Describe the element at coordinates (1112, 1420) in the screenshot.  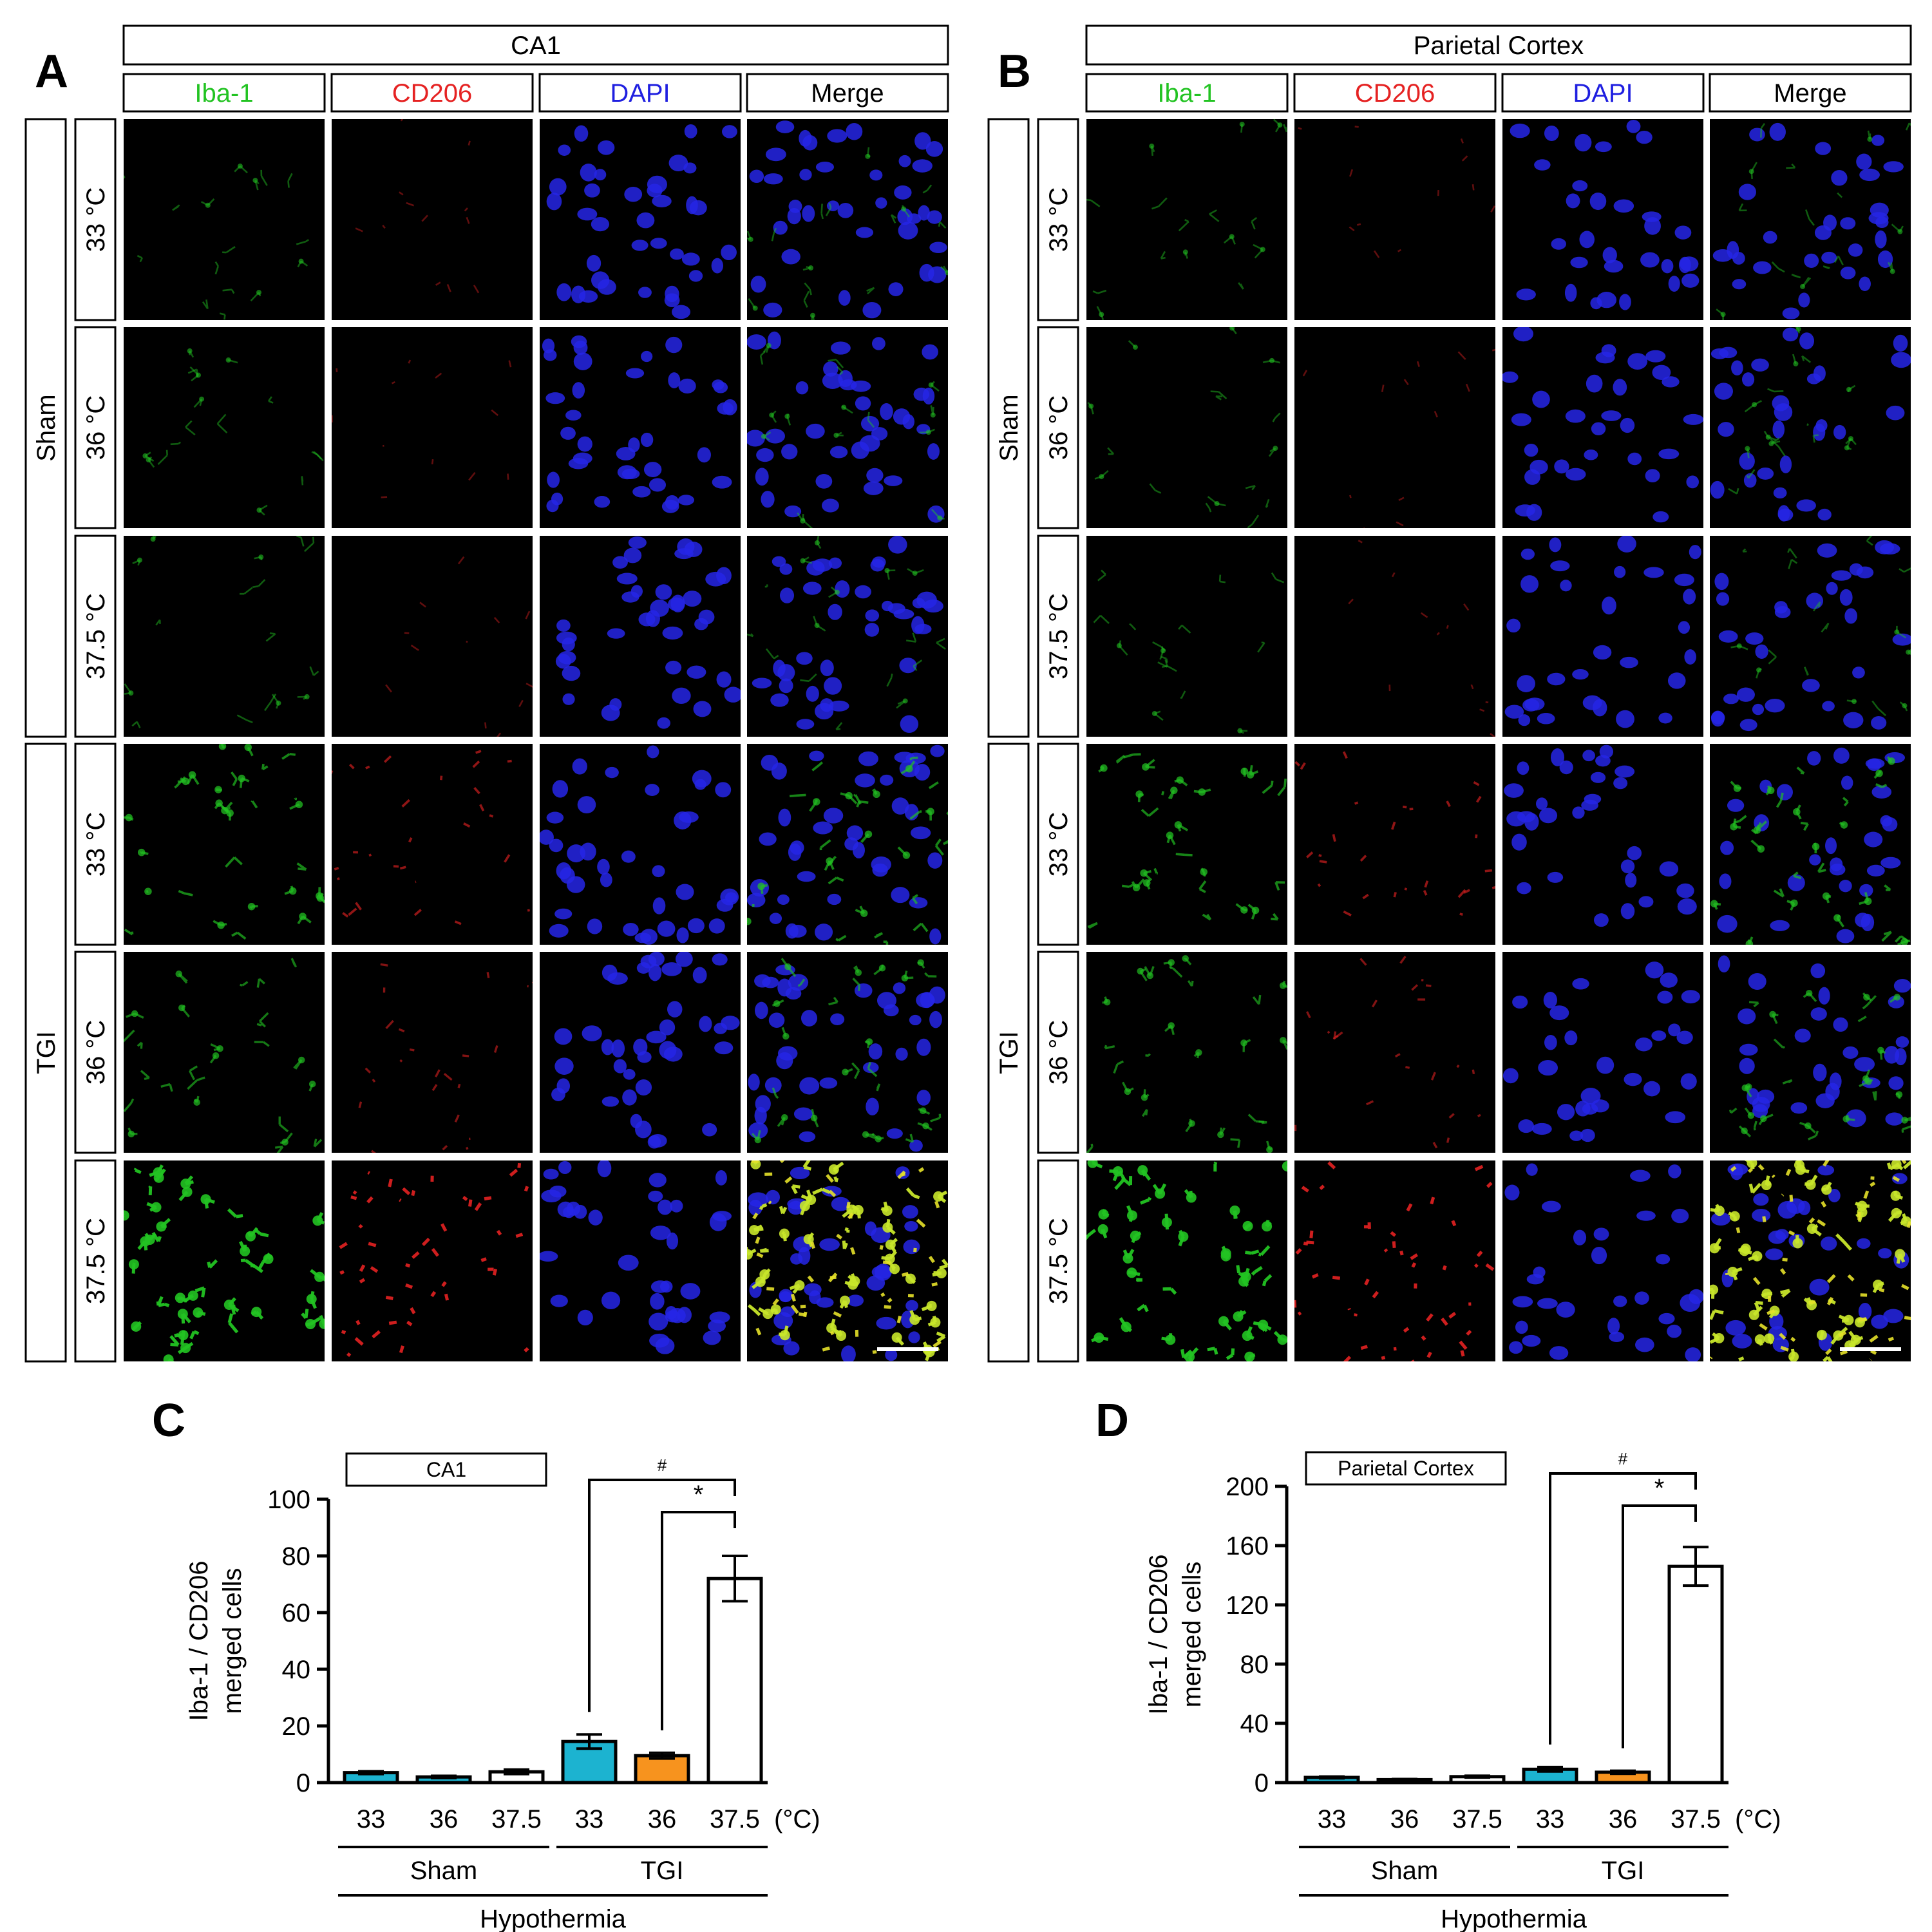
I see `chart-letter: D` at that location.